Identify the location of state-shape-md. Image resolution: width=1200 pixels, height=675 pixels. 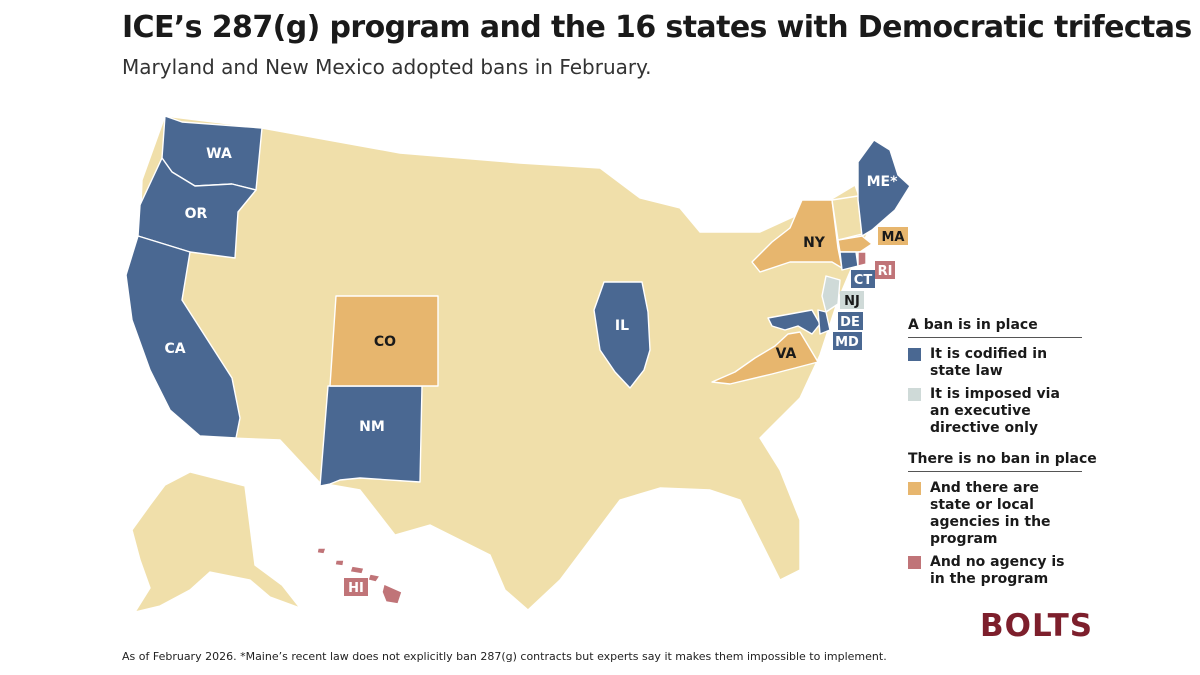
(794, 322).